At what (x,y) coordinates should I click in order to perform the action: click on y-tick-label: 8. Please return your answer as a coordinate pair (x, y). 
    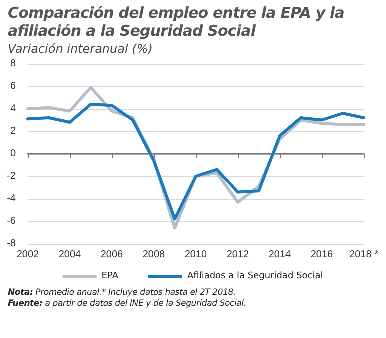
    Looking at the image, I should click on (13, 64).